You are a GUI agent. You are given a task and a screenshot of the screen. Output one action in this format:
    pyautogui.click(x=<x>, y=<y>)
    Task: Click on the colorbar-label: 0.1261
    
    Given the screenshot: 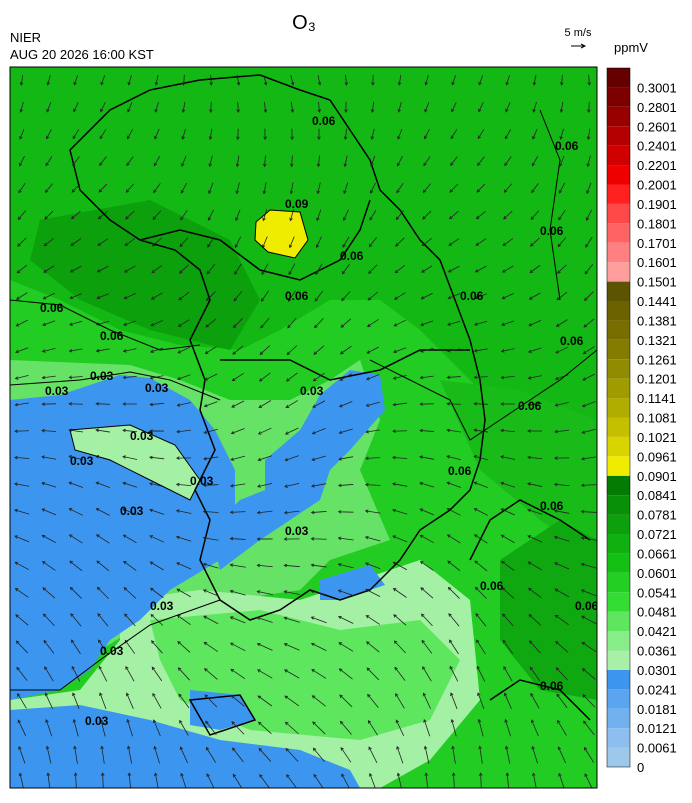 What is the action you would take?
    pyautogui.click(x=657, y=359)
    